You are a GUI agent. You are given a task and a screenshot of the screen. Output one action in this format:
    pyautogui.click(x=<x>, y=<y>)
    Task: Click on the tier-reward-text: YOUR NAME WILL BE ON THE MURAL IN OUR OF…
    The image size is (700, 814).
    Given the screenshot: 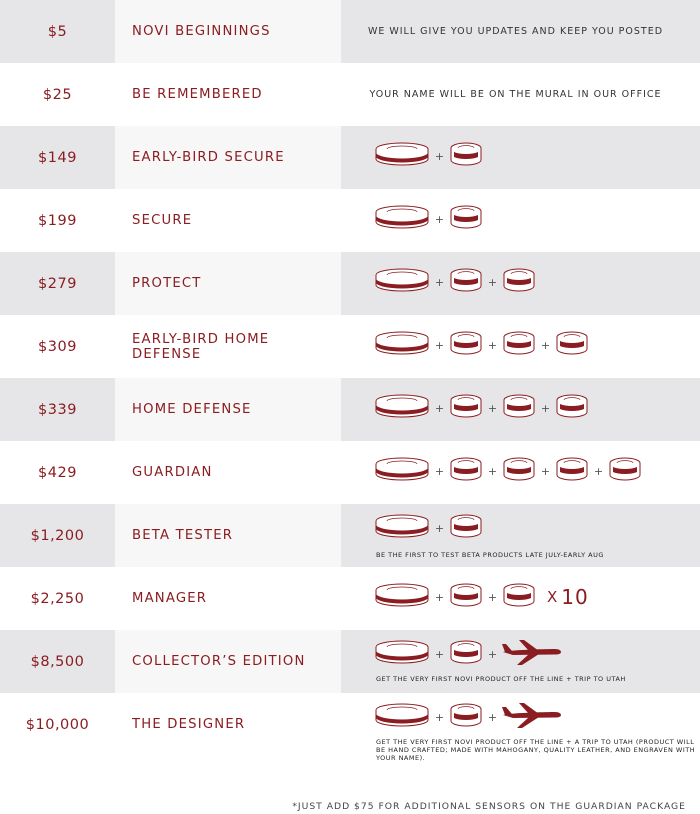 What is the action you would take?
    pyautogui.click(x=515, y=94)
    